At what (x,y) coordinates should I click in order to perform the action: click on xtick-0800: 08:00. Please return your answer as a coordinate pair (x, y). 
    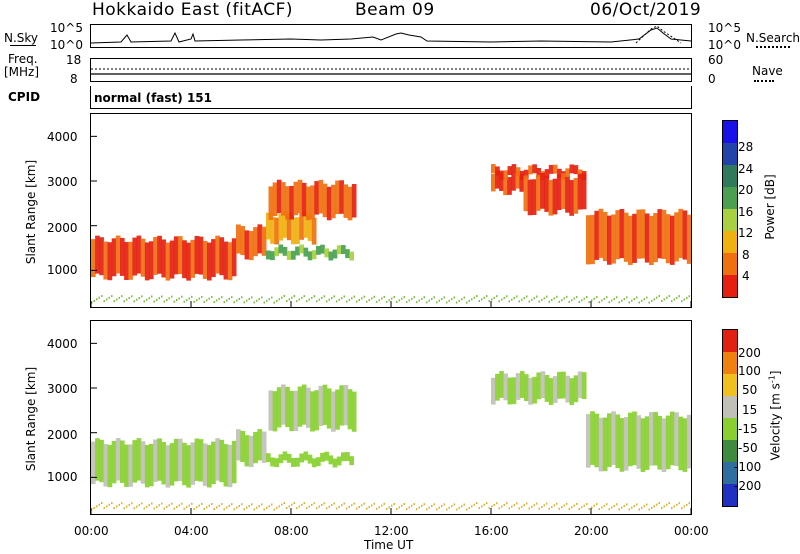
    Looking at the image, I should click on (291, 531).